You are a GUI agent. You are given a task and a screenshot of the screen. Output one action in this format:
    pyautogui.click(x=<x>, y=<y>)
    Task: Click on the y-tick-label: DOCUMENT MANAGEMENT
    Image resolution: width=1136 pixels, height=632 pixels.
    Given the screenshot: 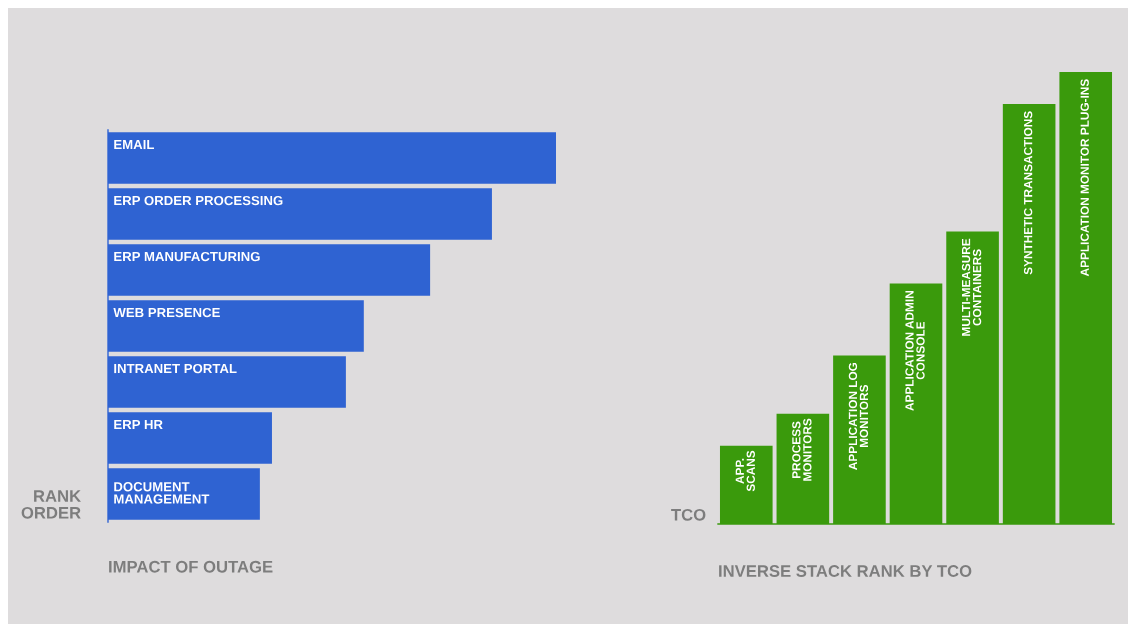 What is the action you would take?
    pyautogui.click(x=162, y=493)
    